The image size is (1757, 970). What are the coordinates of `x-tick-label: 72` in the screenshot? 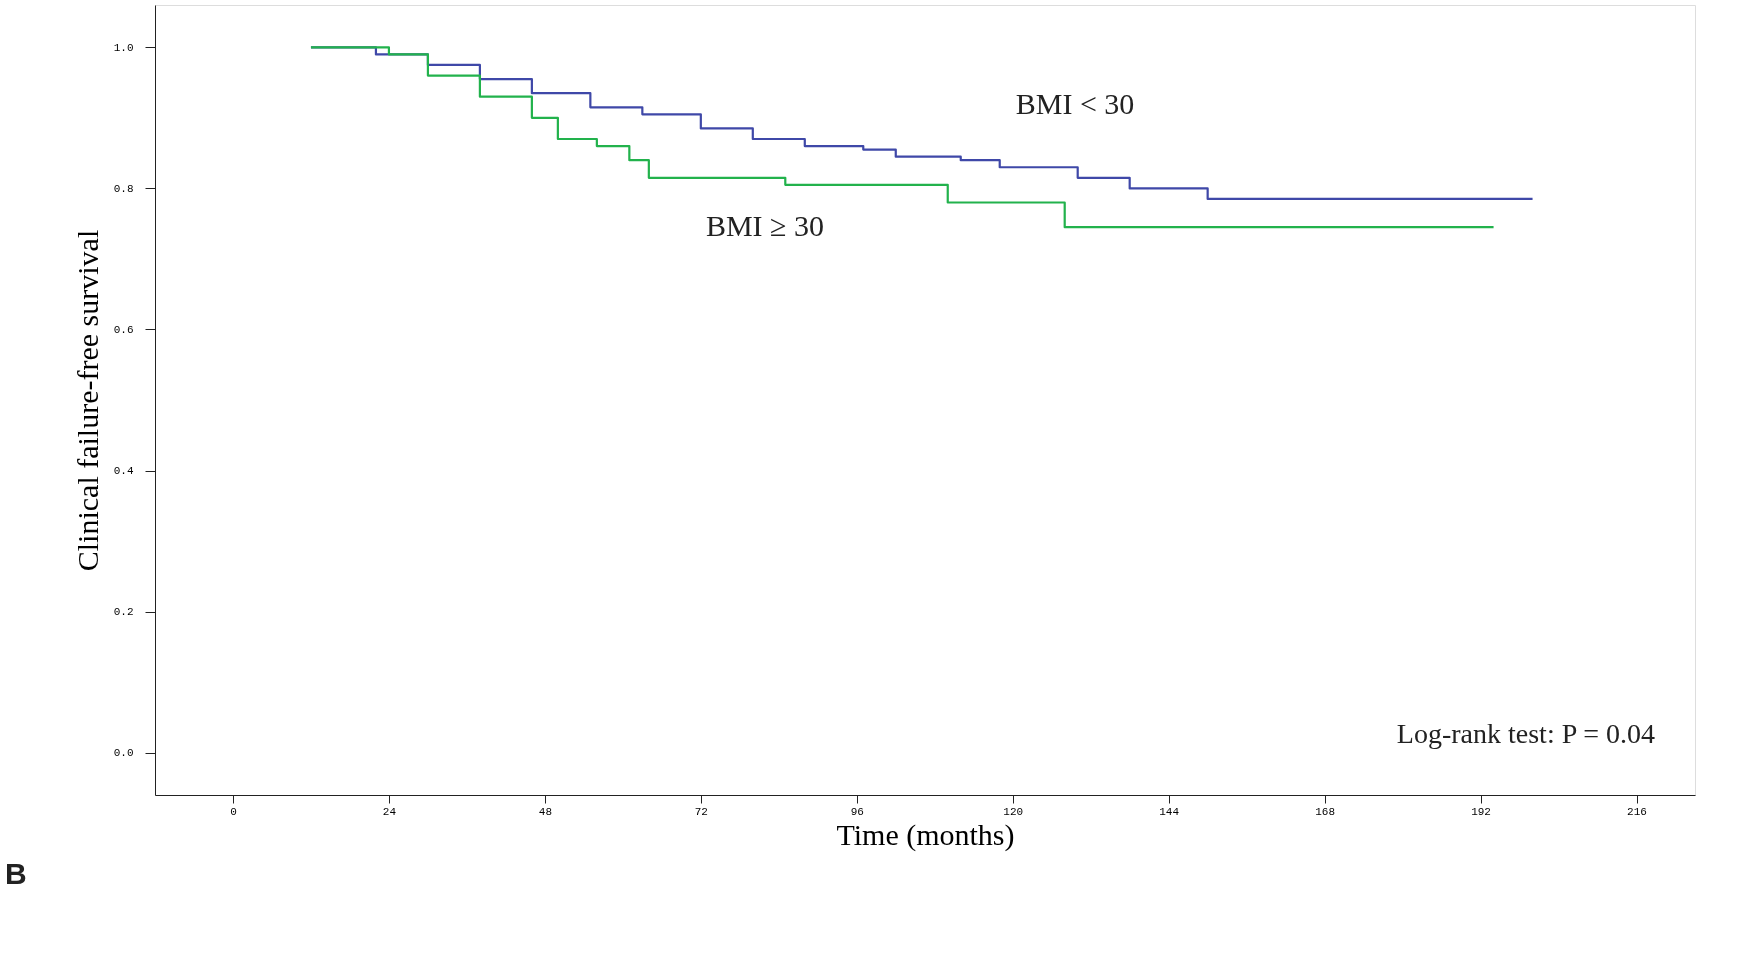 It's located at (701, 811).